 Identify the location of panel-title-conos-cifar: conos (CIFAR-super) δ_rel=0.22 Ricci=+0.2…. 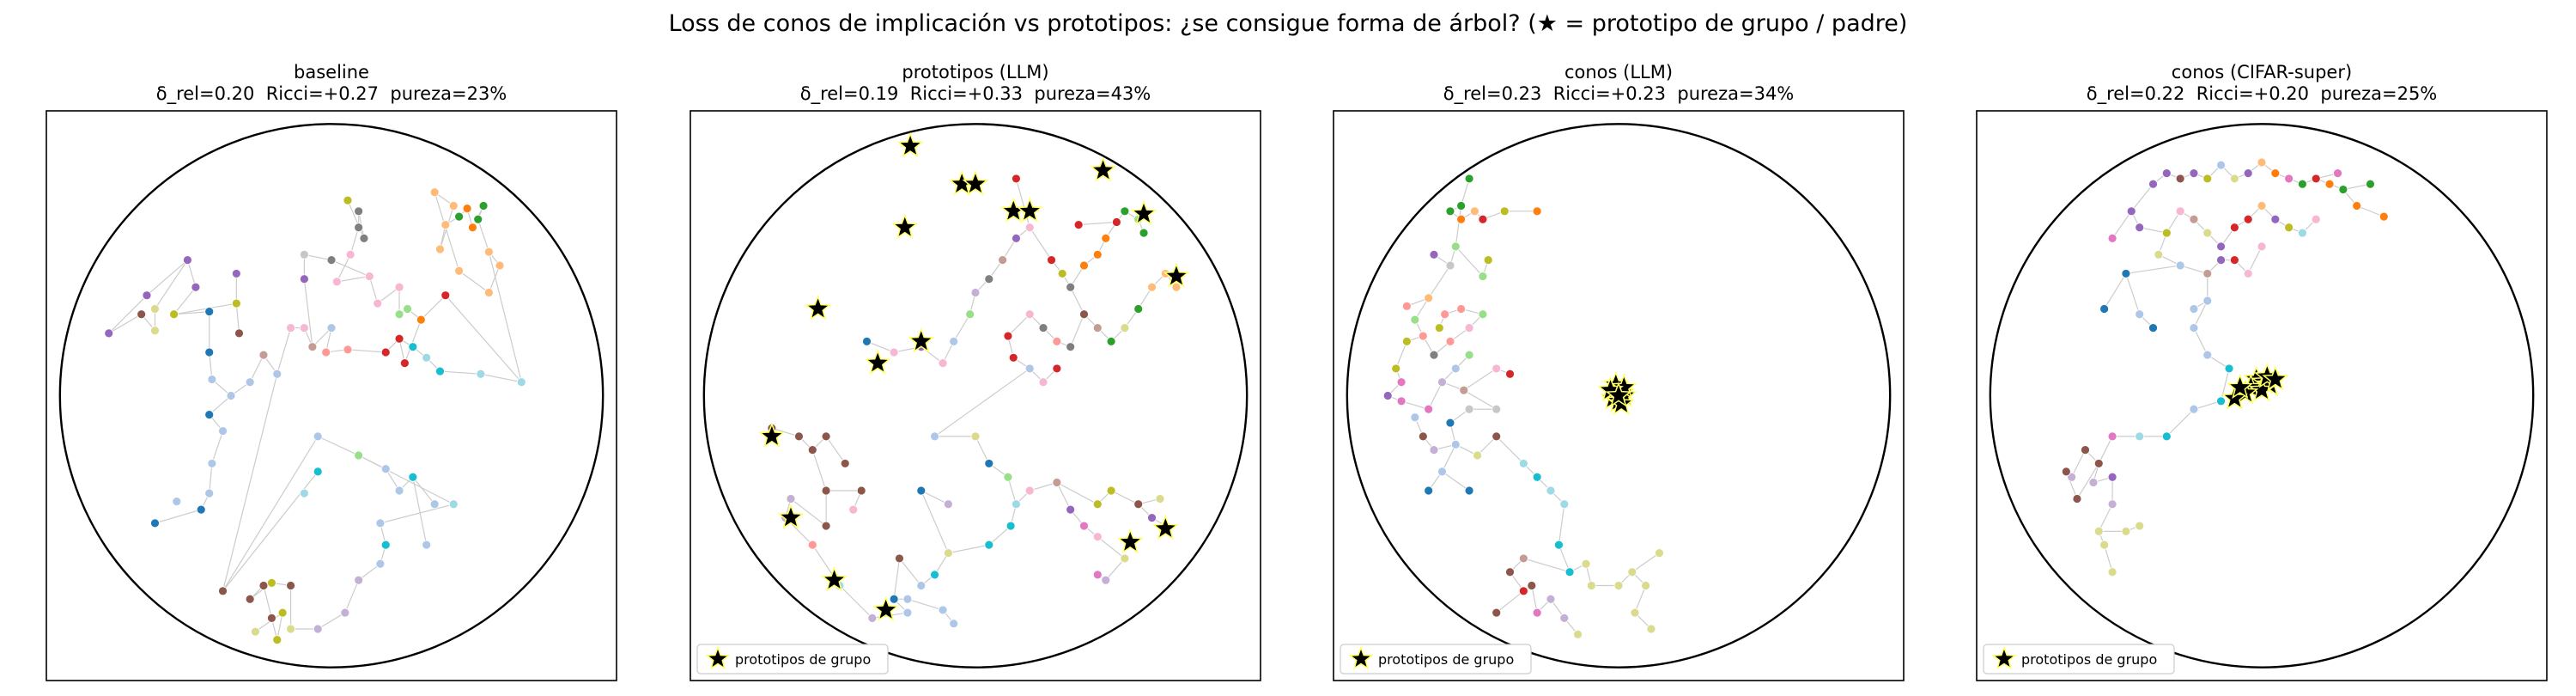
(2262, 83).